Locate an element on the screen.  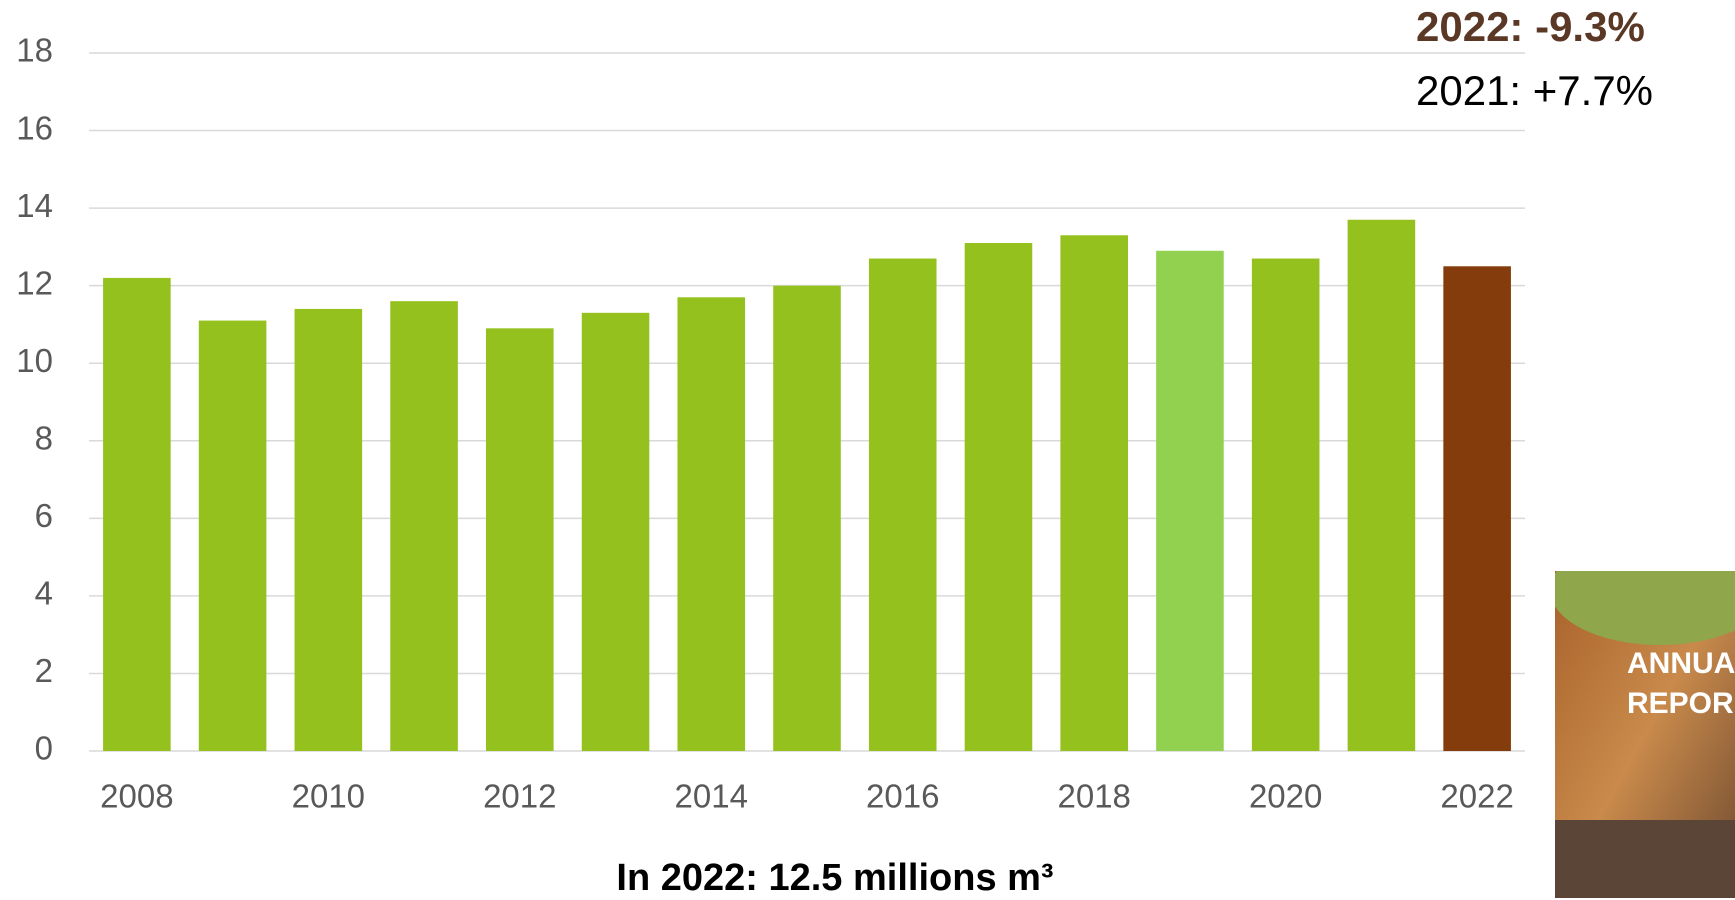
thumbnail-text: ANNUA is located at coordinates (1681, 663).